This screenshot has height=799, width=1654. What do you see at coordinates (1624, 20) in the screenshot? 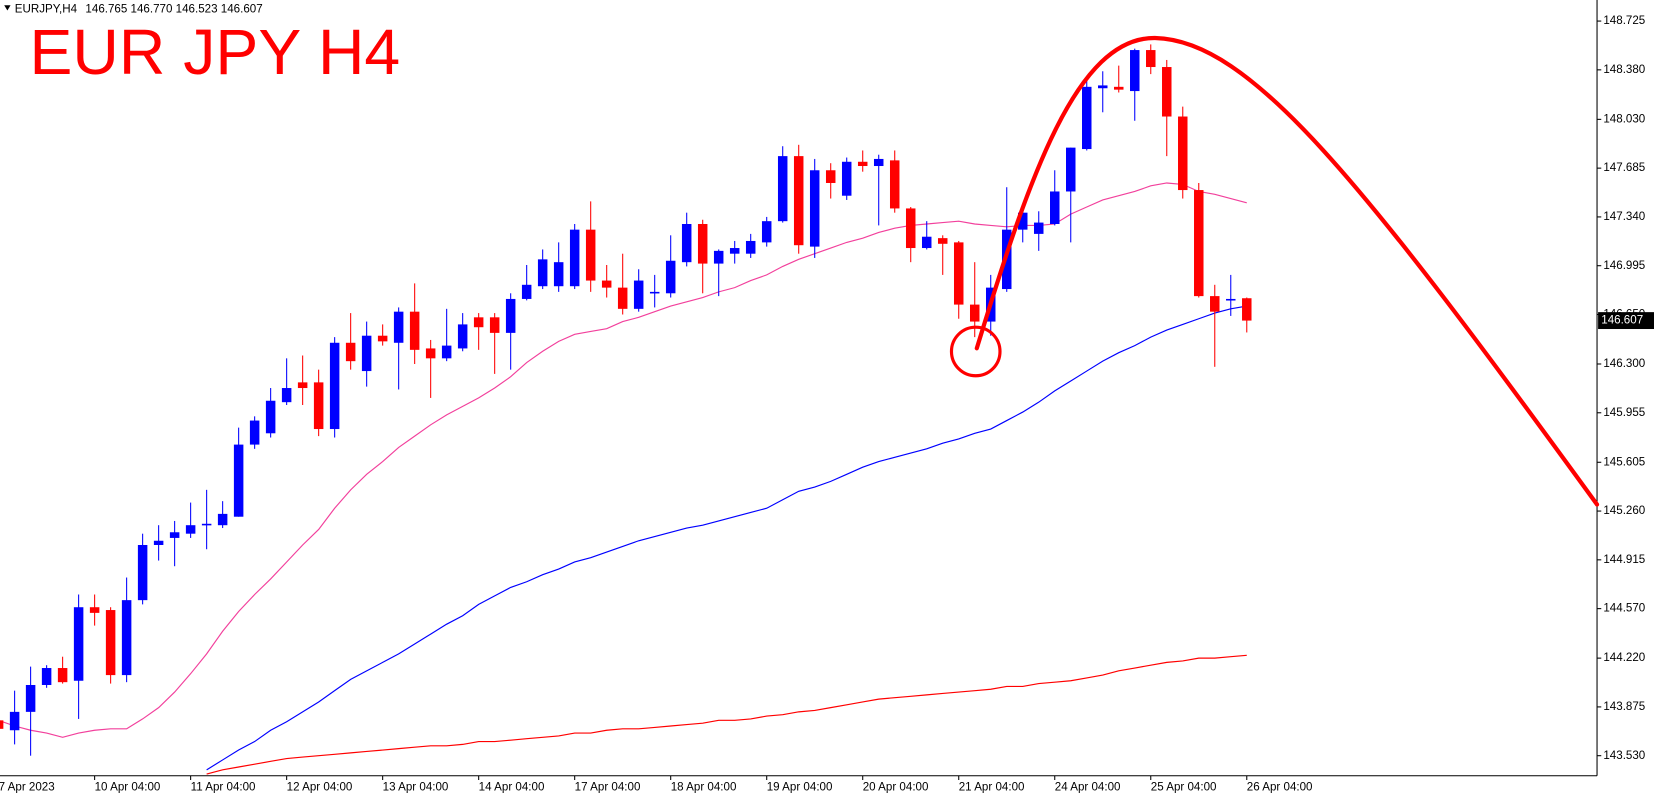
I see `y-tick-label: 148.725` at bounding box center [1624, 20].